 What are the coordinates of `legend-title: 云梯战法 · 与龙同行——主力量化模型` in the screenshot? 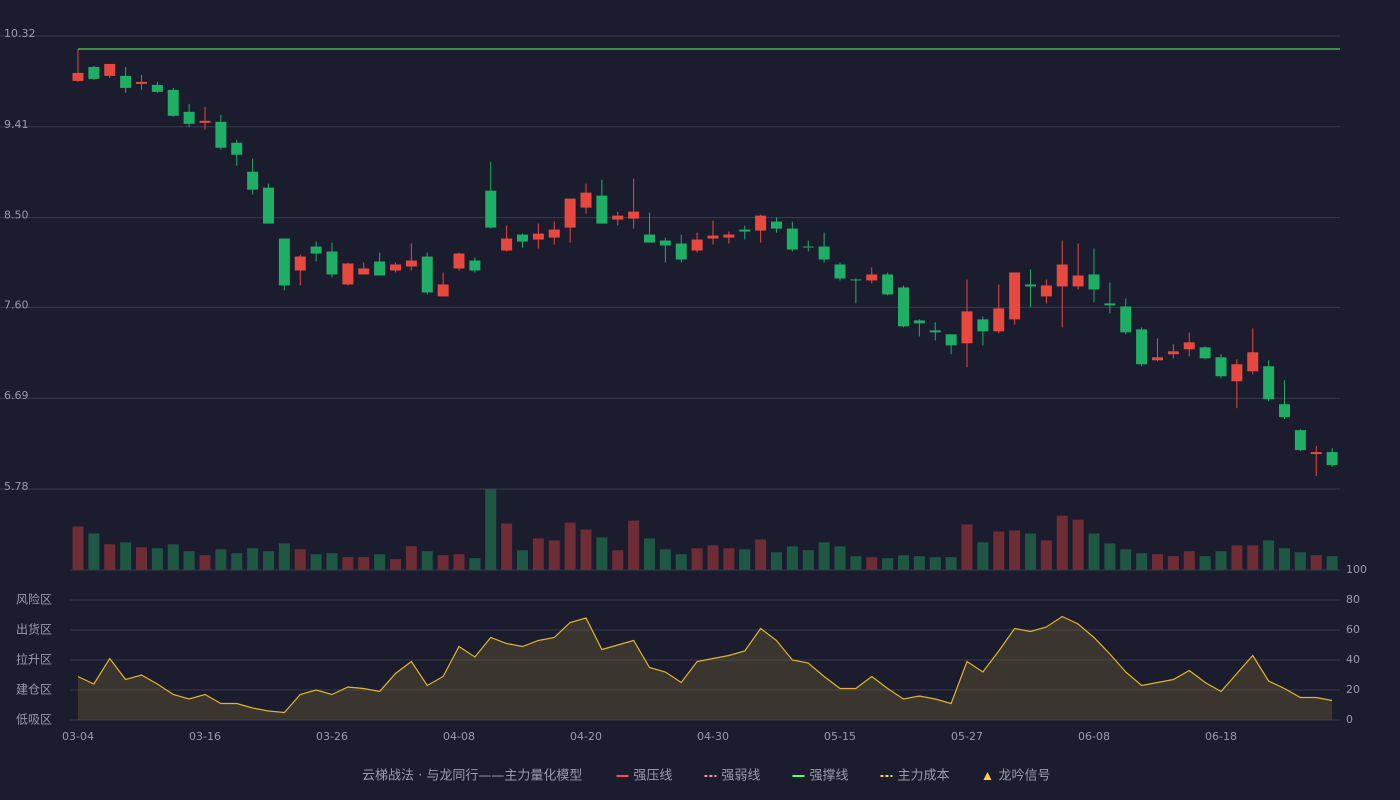 It's located at (472, 776).